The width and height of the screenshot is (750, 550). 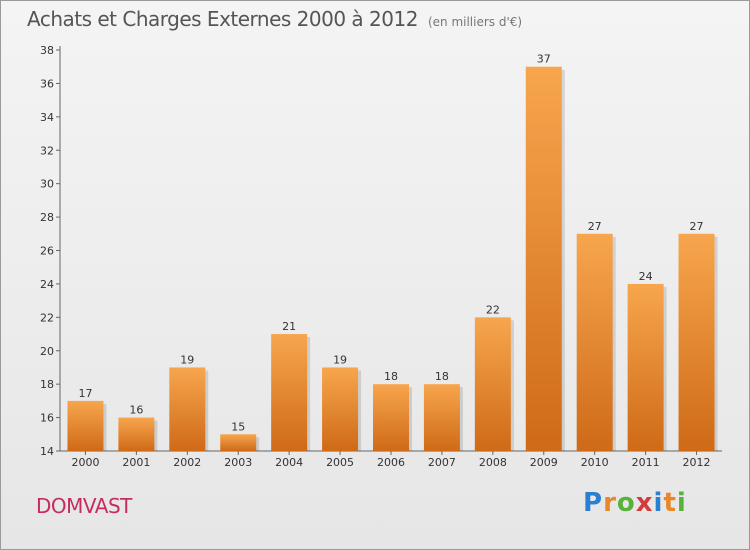 I want to click on data-label: 17, so click(x=85, y=393).